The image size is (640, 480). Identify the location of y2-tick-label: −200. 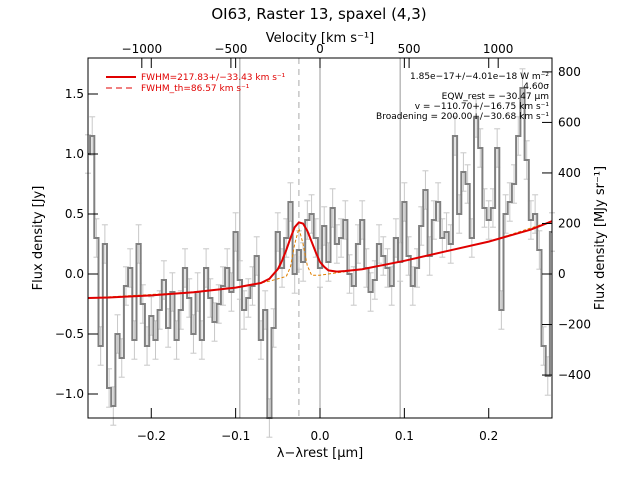
(574, 325).